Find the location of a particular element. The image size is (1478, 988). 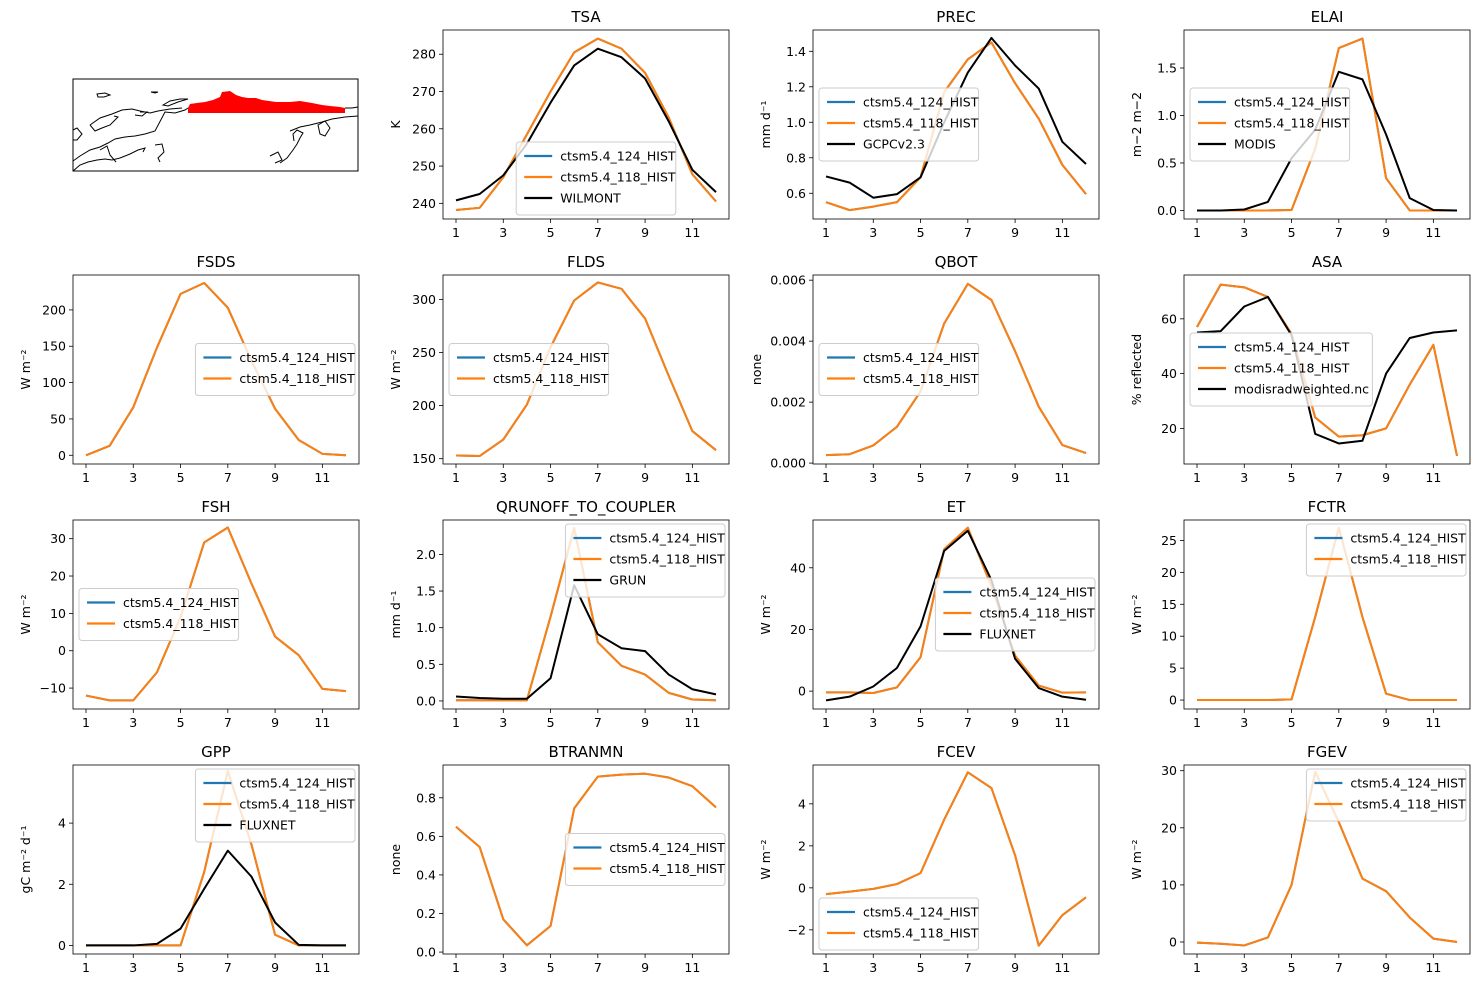

chart-title: QBOT is located at coordinates (957, 262).